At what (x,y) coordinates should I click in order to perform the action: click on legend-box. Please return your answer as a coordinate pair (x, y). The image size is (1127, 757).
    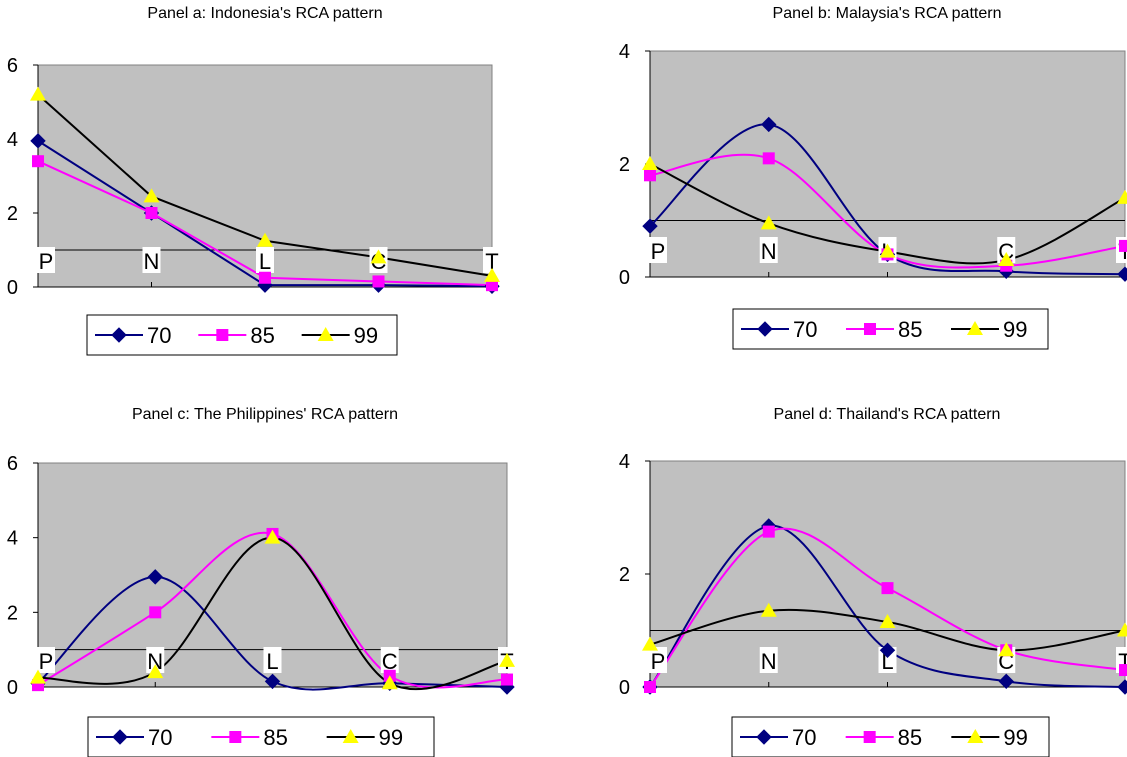
    Looking at the image, I should click on (261, 736).